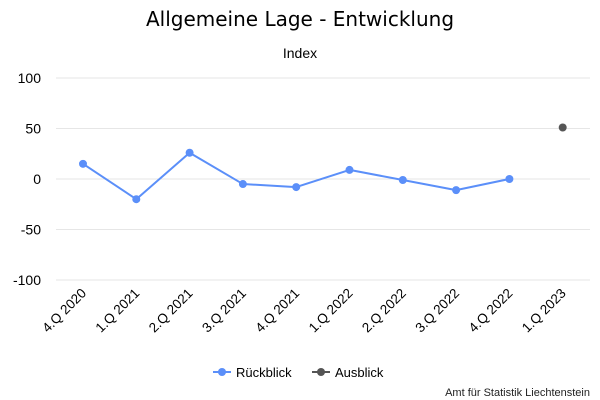 The height and width of the screenshot is (400, 600). I want to click on y-axis: 100 50 0 -50 -100, so click(27, 179).